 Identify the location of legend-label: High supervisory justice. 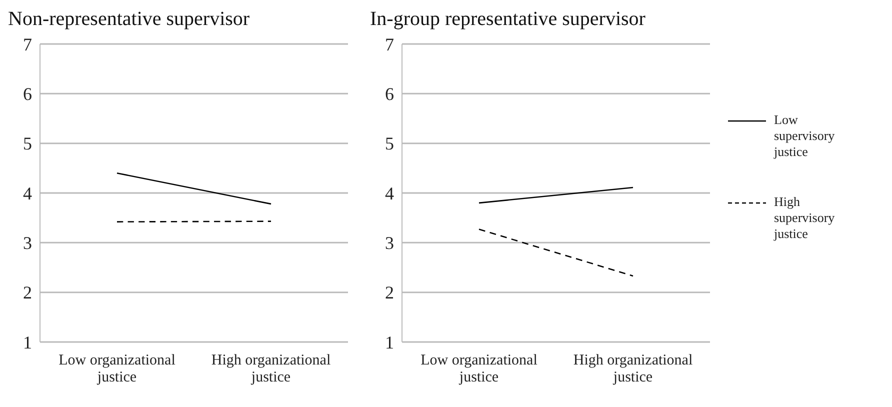
(805, 218).